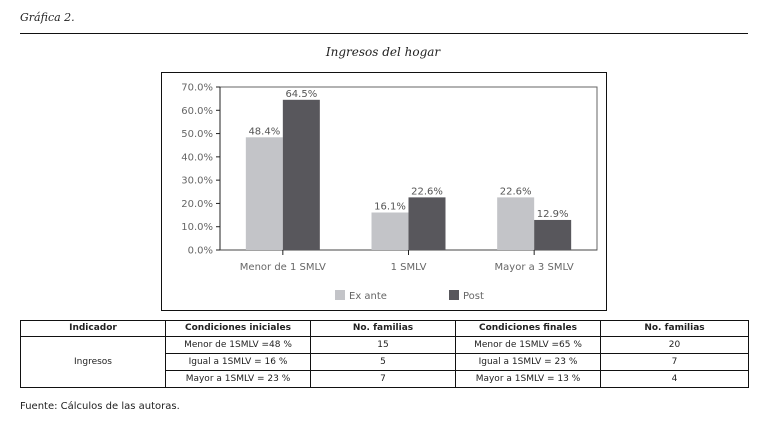  I want to click on data-label: 48.4%, so click(264, 131).